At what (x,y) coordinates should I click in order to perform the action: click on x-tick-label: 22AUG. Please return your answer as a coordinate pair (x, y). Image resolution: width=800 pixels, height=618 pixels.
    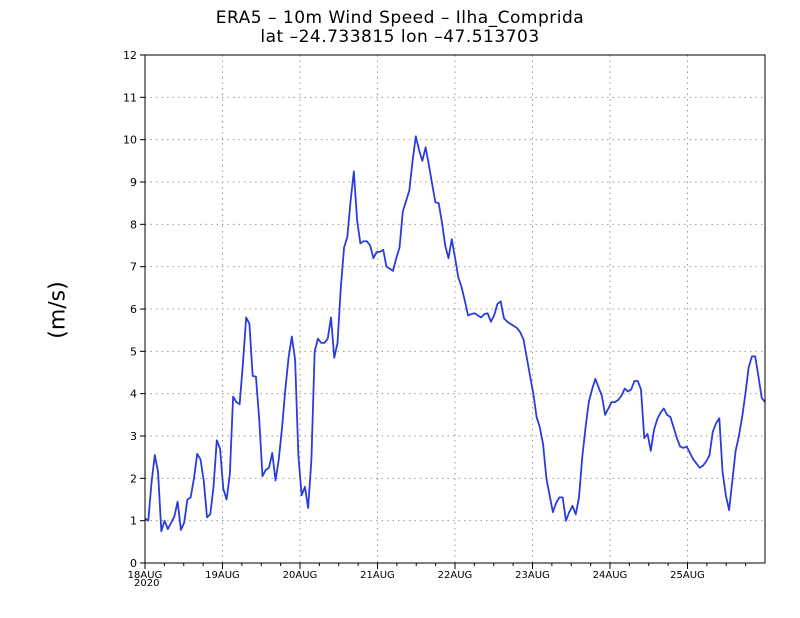
    Looking at the image, I should click on (455, 575).